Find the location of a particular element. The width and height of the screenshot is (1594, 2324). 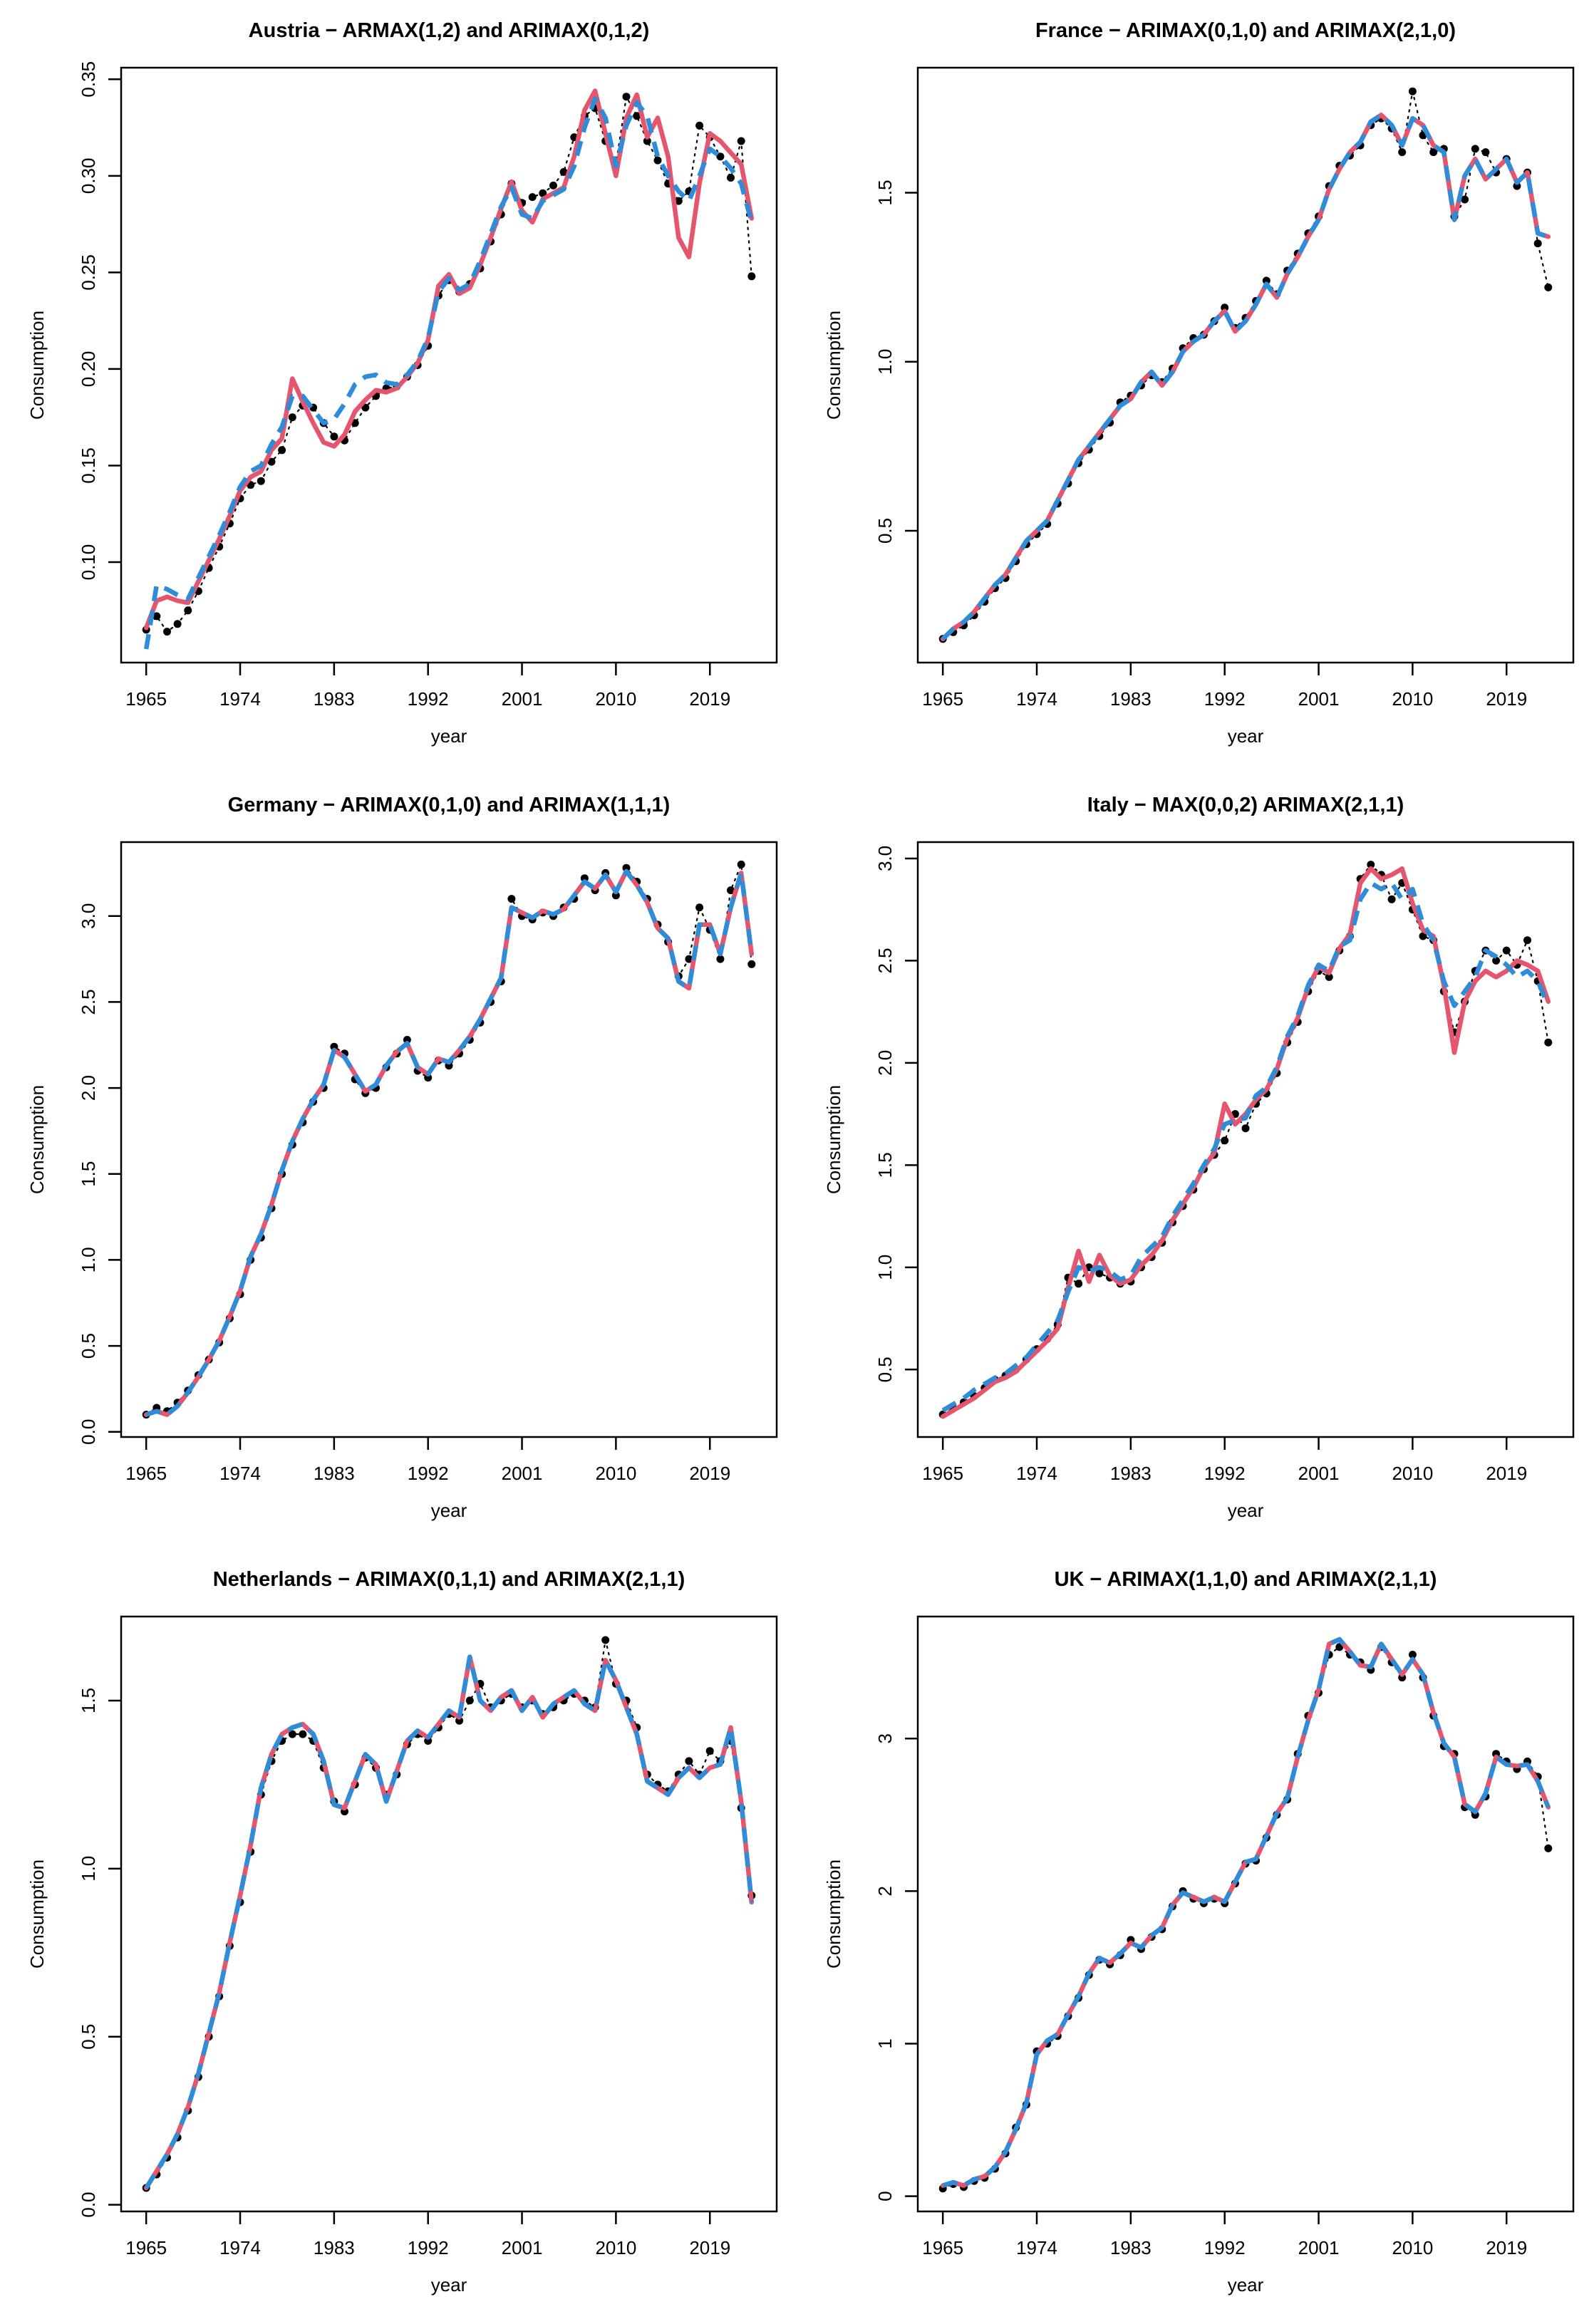

plot-title: Italy − MAX(0,0,2) ARIMAX(2,1,1) is located at coordinates (1245, 805).